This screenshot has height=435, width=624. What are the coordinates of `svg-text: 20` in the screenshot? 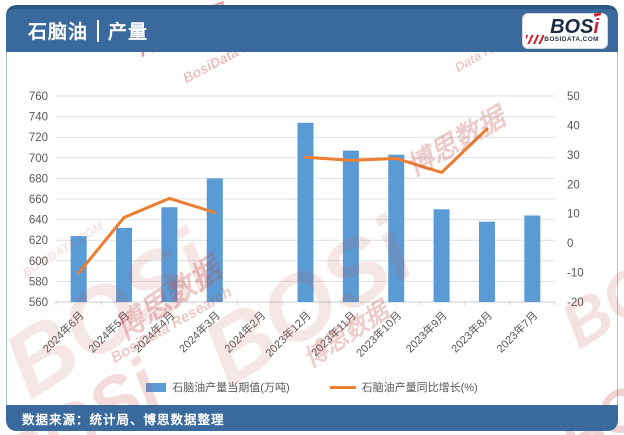 It's located at (573, 185).